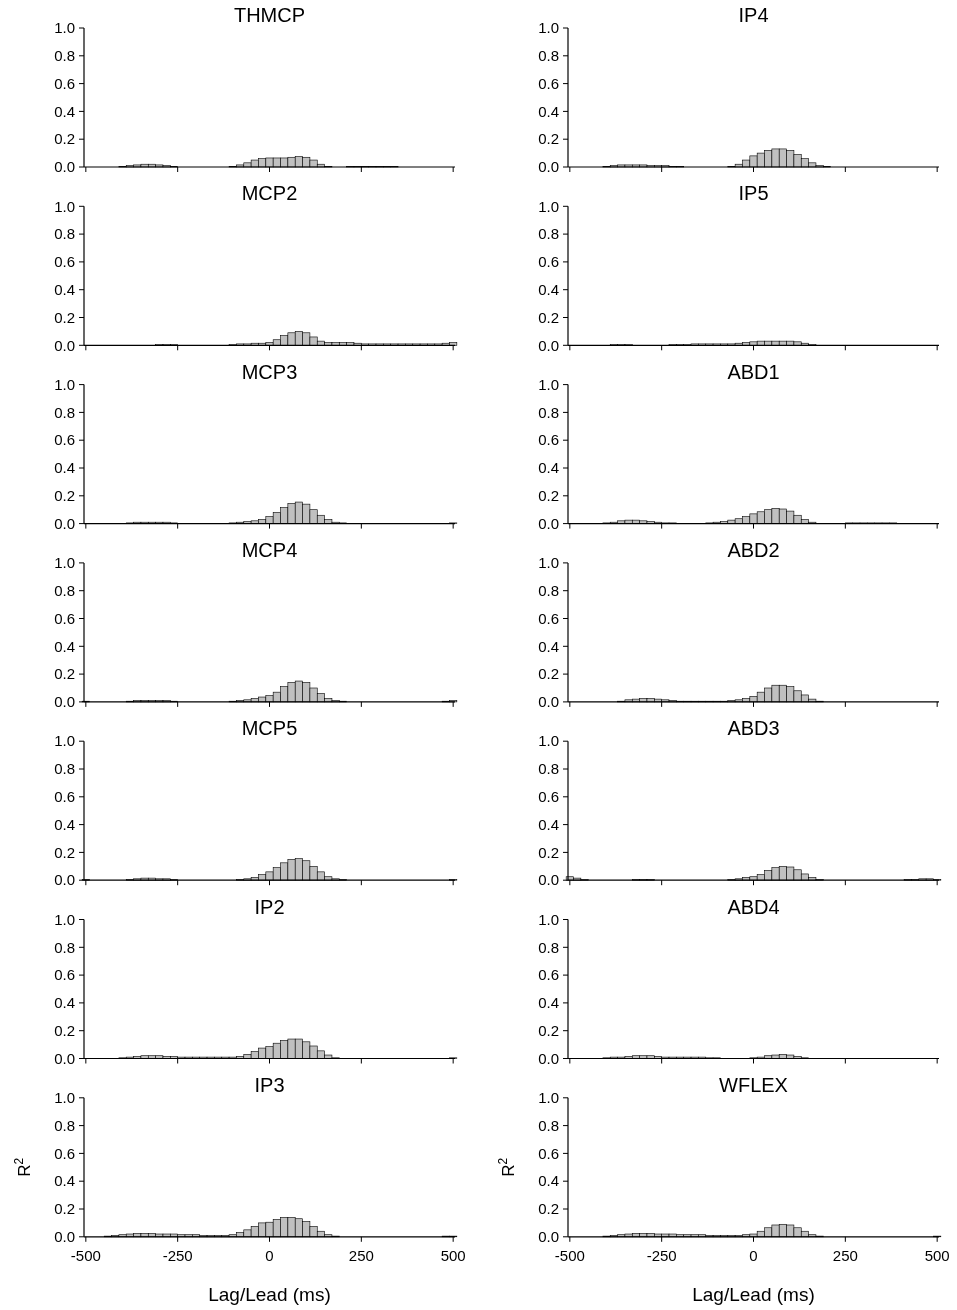  Describe the element at coordinates (269, 193) in the screenshot. I see `chart-title: MCP2` at that location.